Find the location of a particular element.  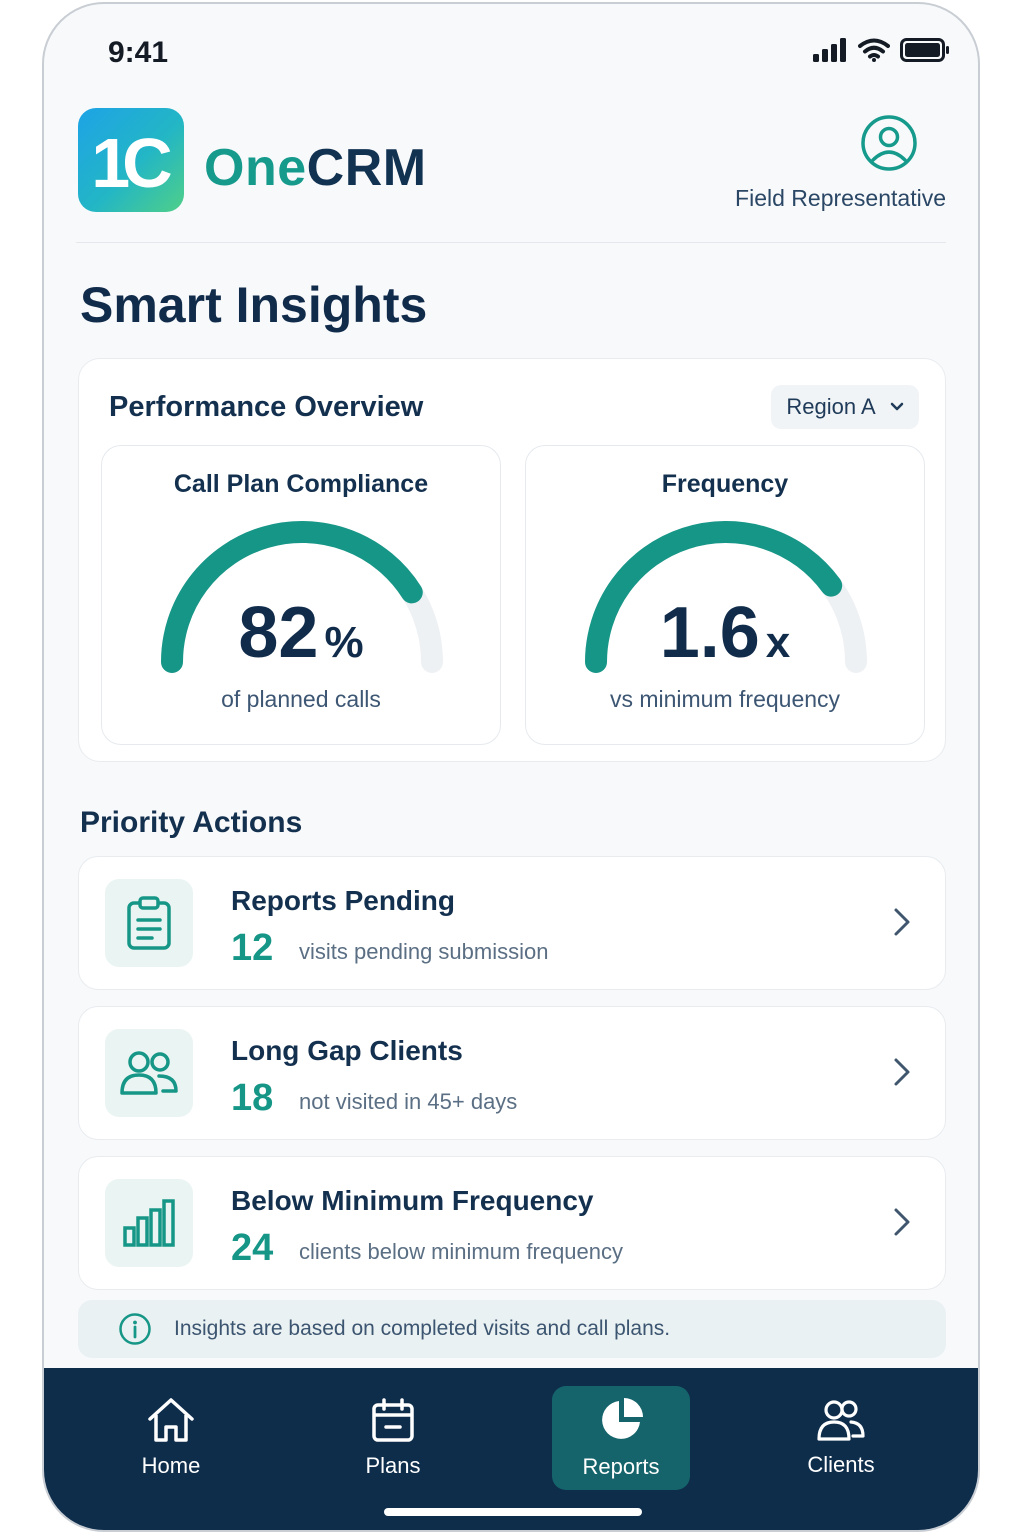

calendar-icon is located at coordinates (393, 1420).